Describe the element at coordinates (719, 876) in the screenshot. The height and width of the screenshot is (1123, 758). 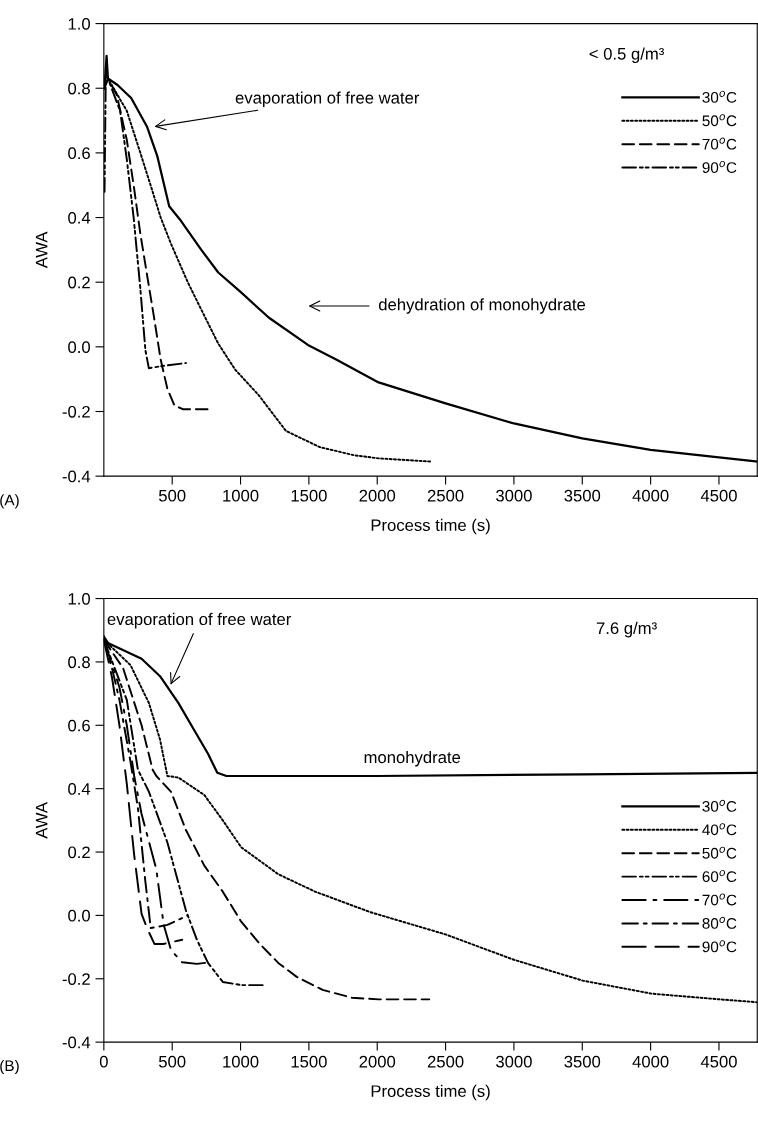
I see `legend-label: 60$^{o}$C` at that location.